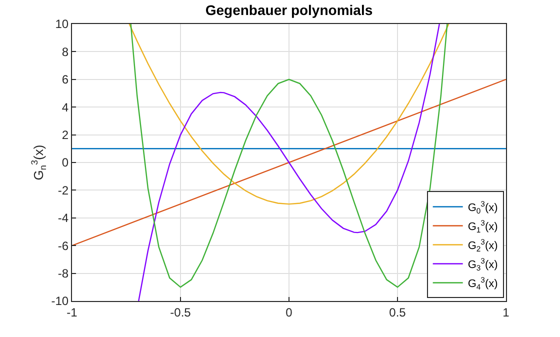  Describe the element at coordinates (483, 226) in the screenshot. I see `legend-label: G$_{1}$$^{3}$(x)` at that location.